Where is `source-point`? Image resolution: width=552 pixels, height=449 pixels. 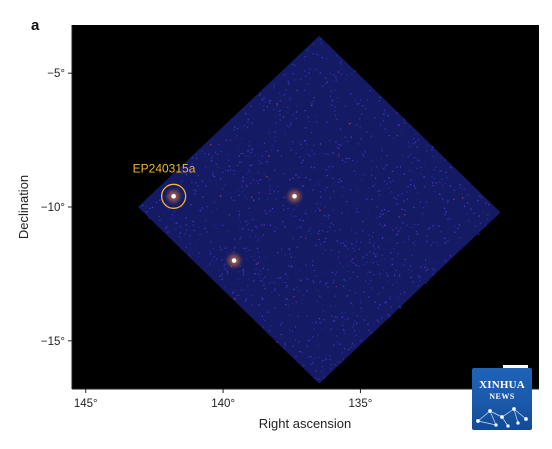
source-point is located at coordinates (294, 196).